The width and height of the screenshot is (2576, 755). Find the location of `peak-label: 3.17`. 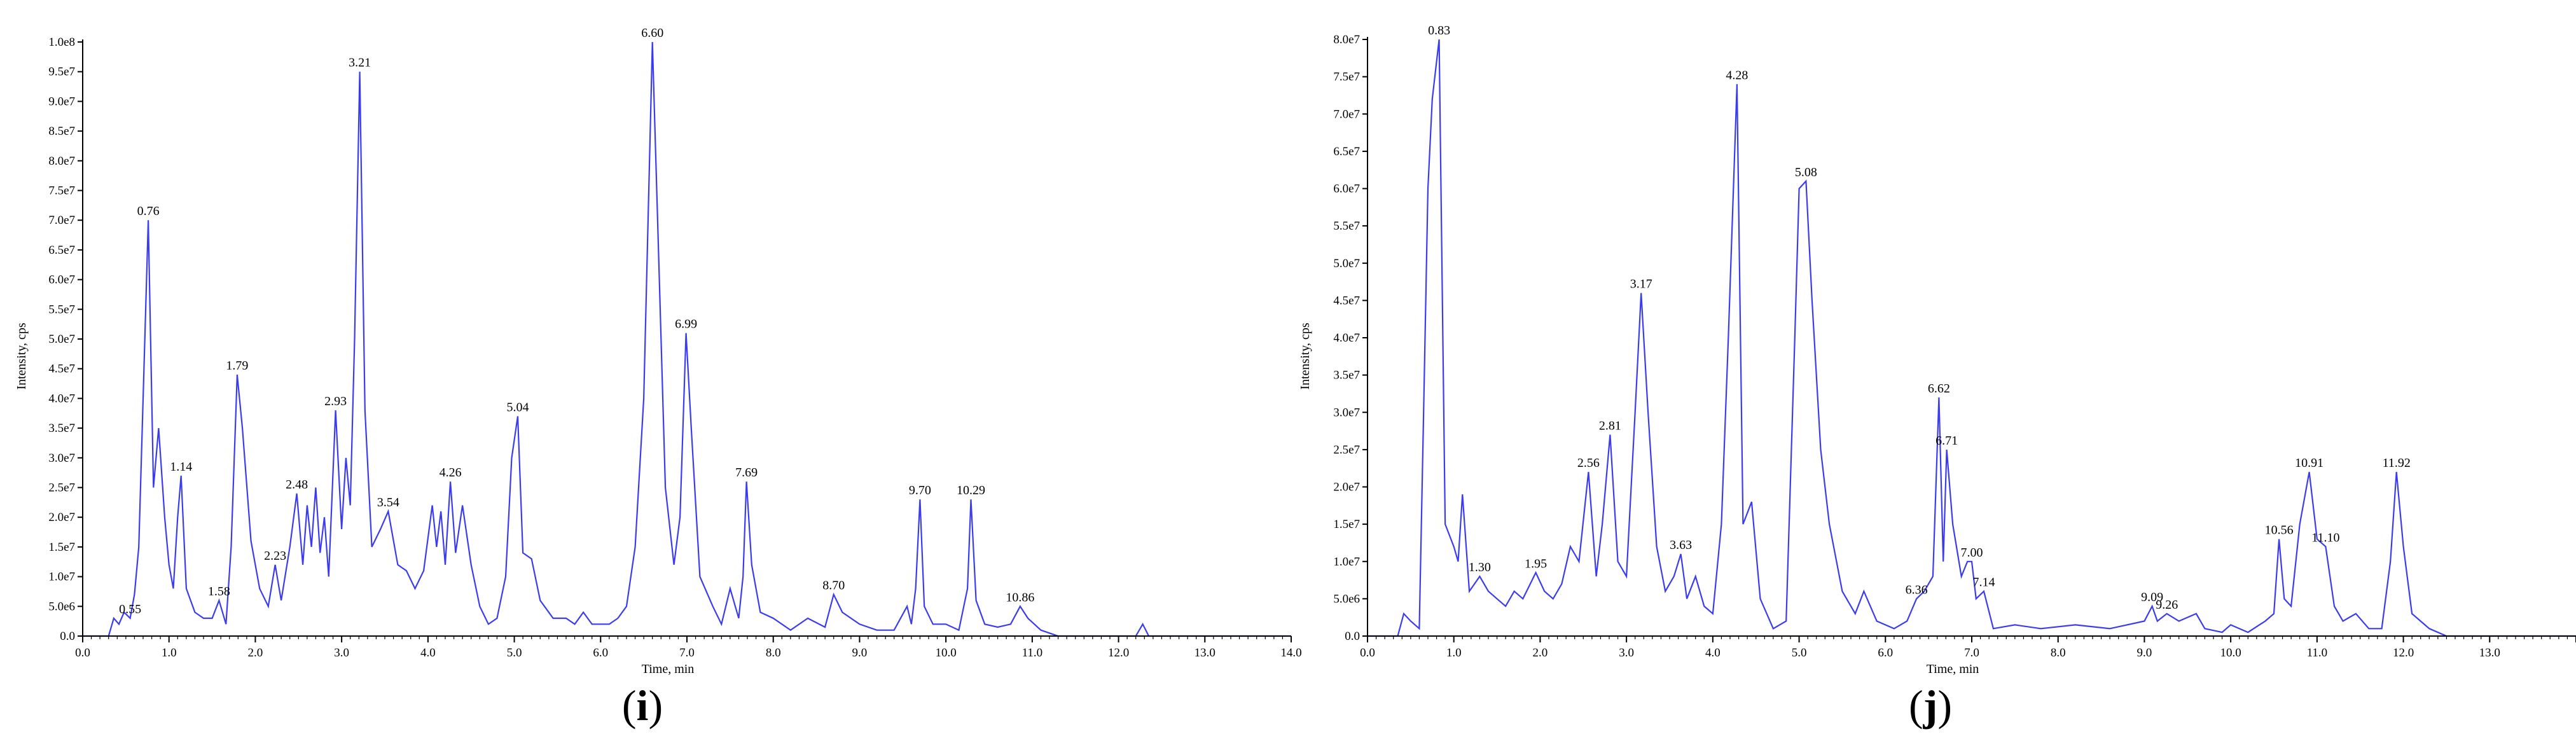

peak-label: 3.17 is located at coordinates (1641, 284).